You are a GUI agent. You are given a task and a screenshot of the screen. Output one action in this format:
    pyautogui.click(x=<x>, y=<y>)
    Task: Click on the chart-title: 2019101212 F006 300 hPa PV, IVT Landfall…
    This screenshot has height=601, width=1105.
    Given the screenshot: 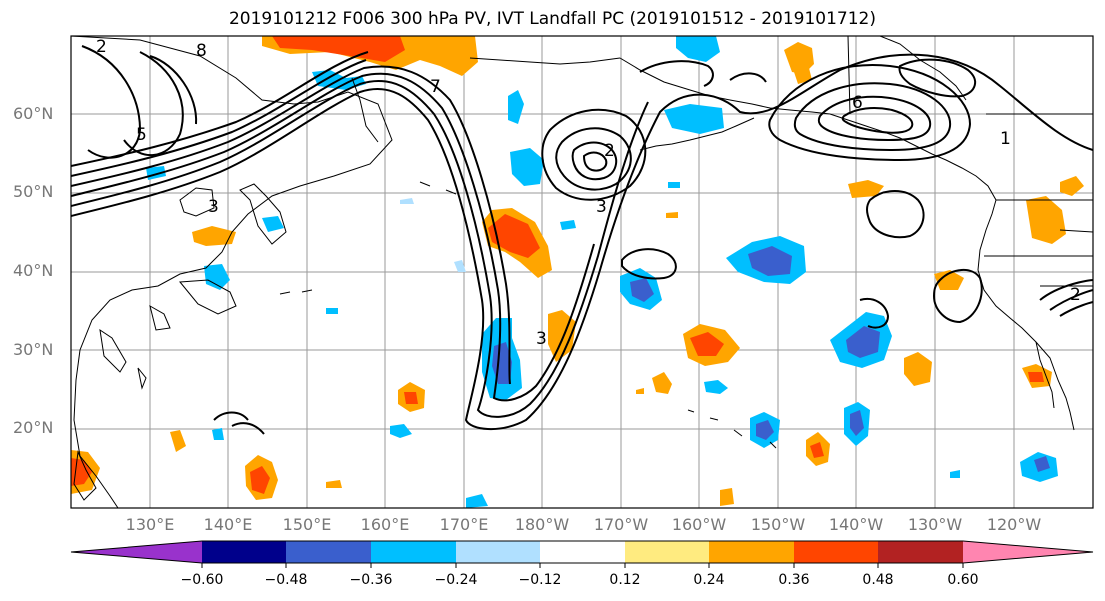 What is the action you would take?
    pyautogui.click(x=552, y=19)
    